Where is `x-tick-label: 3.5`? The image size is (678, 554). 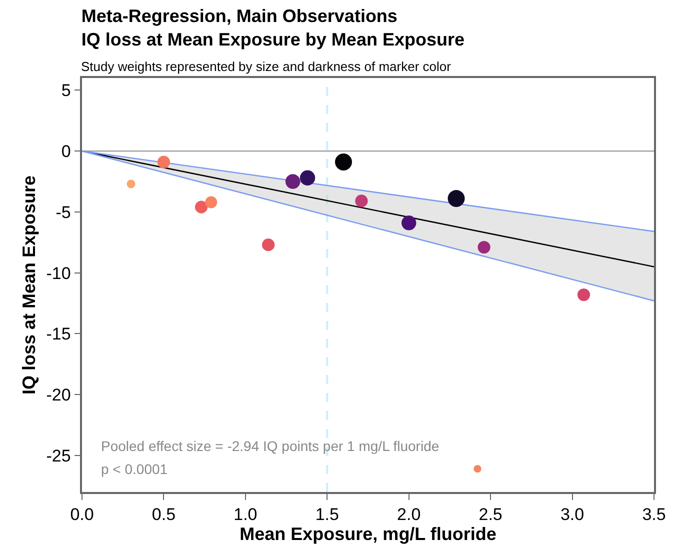 x-tick-label: 3.5 is located at coordinates (654, 514).